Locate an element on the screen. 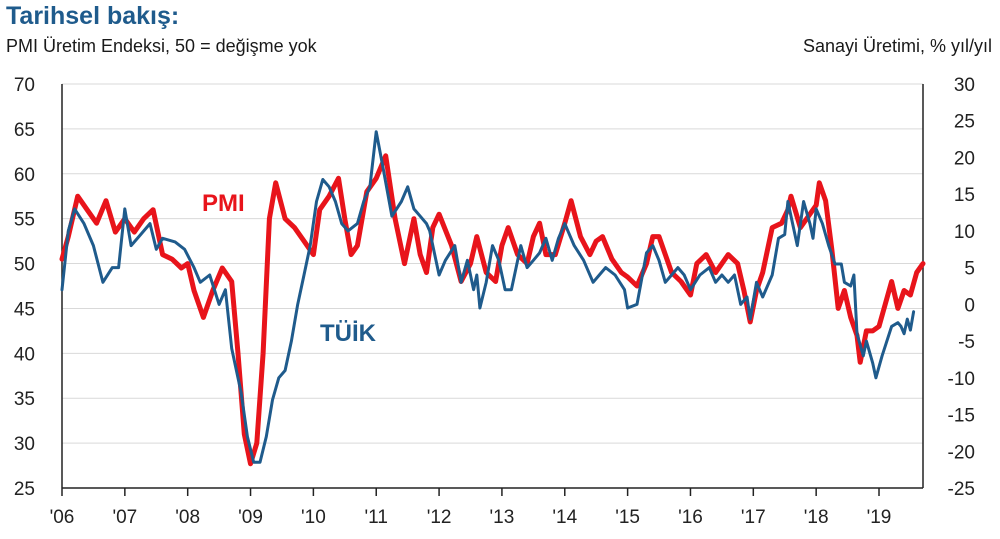 The image size is (1000, 539). y-right-tick-label: -25 is located at coordinates (961, 489).